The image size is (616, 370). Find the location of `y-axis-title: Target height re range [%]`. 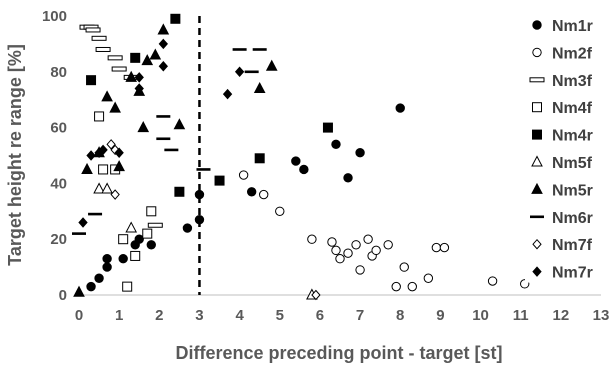

y-axis-title: Target height re range [%] is located at coordinates (15, 155).